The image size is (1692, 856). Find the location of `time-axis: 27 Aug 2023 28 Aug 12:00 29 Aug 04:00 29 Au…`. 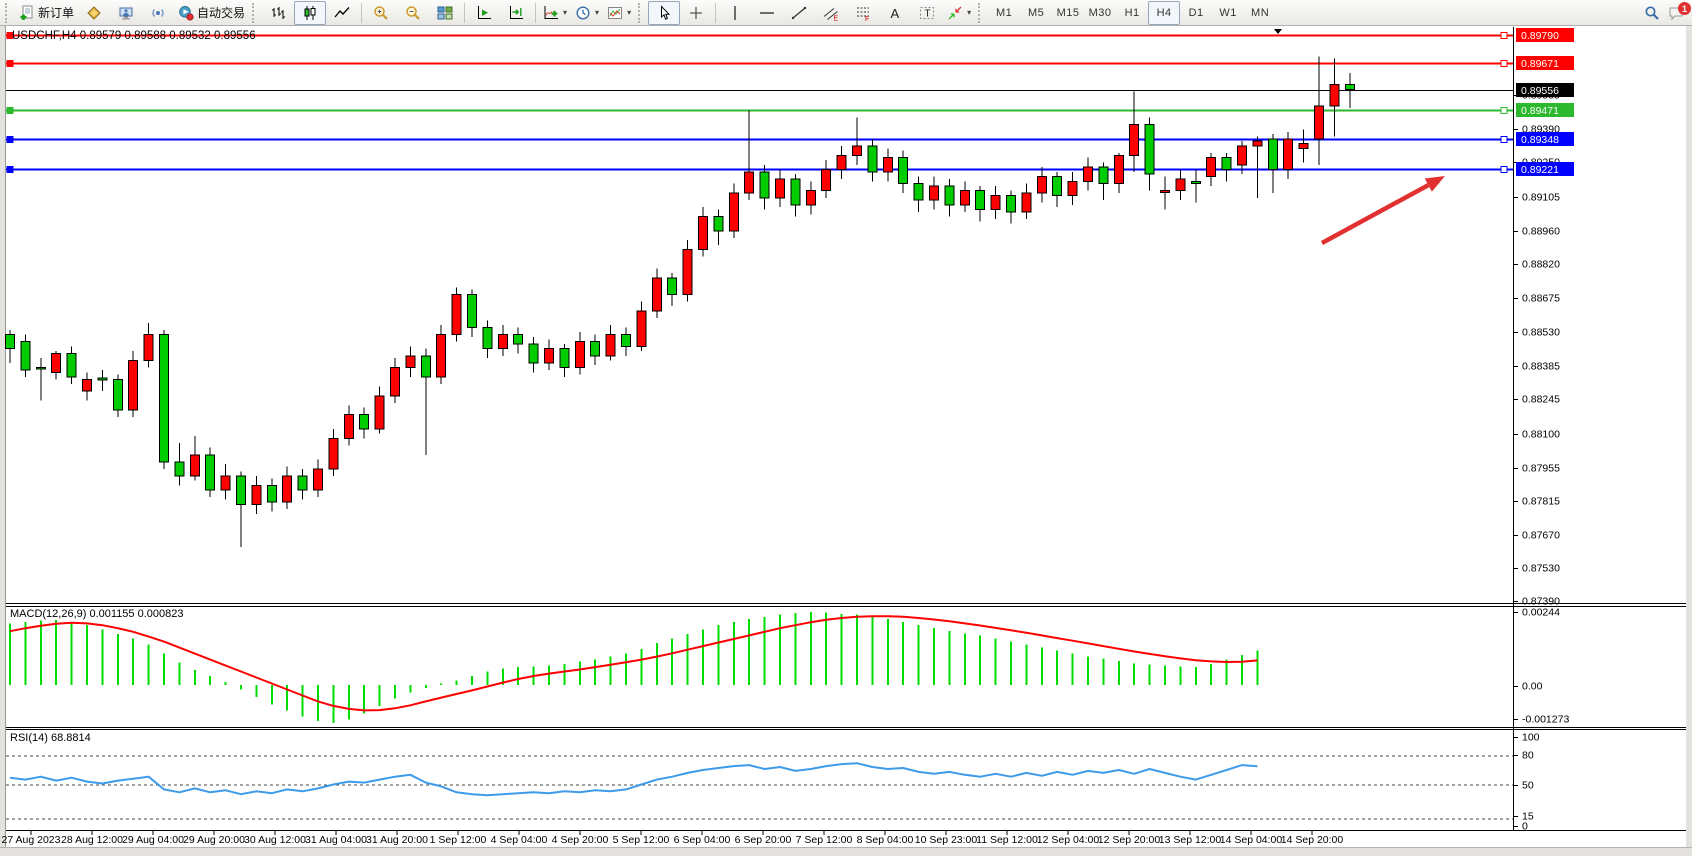

time-axis: 27 Aug 2023 28 Aug 12:00 29 Aug 04:00 29 Au… is located at coordinates (673, 838).